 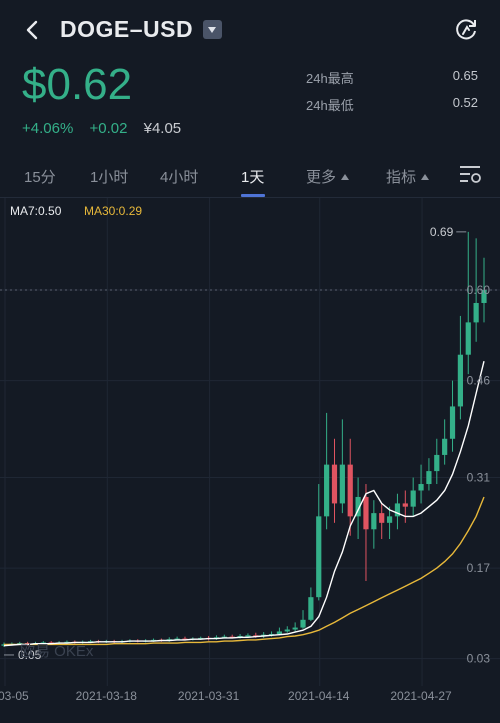 I want to click on refresh-icon, so click(x=466, y=30).